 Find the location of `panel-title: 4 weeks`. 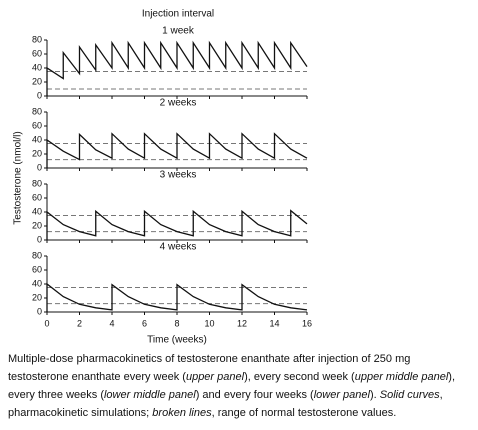

panel-title: 4 weeks is located at coordinates (178, 247).